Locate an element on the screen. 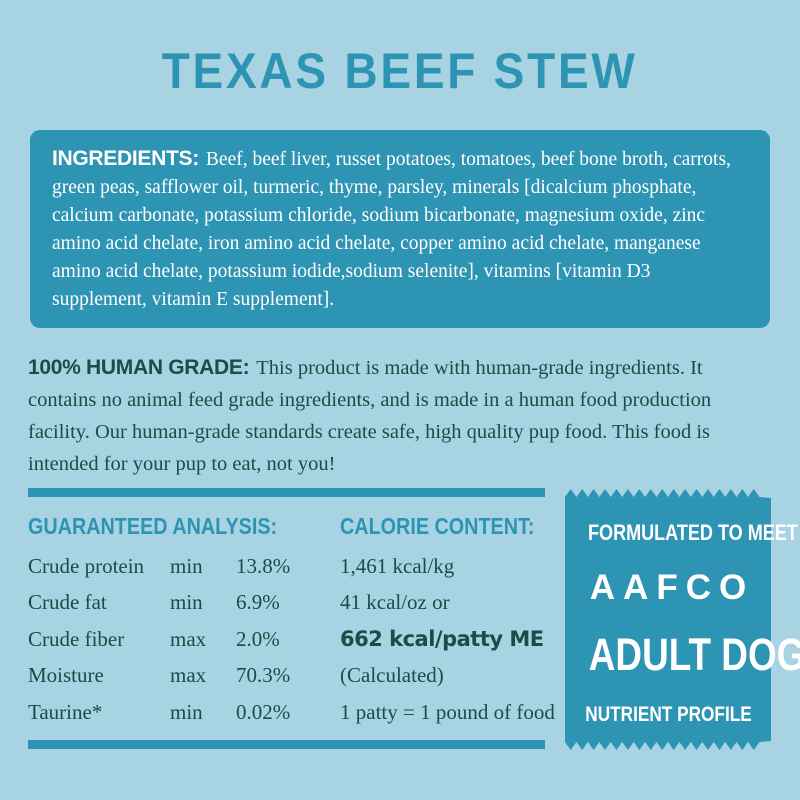 Image resolution: width=800 pixels, height=800 pixels. calorie-line: 41 kcal/oz or is located at coordinates (395, 602).